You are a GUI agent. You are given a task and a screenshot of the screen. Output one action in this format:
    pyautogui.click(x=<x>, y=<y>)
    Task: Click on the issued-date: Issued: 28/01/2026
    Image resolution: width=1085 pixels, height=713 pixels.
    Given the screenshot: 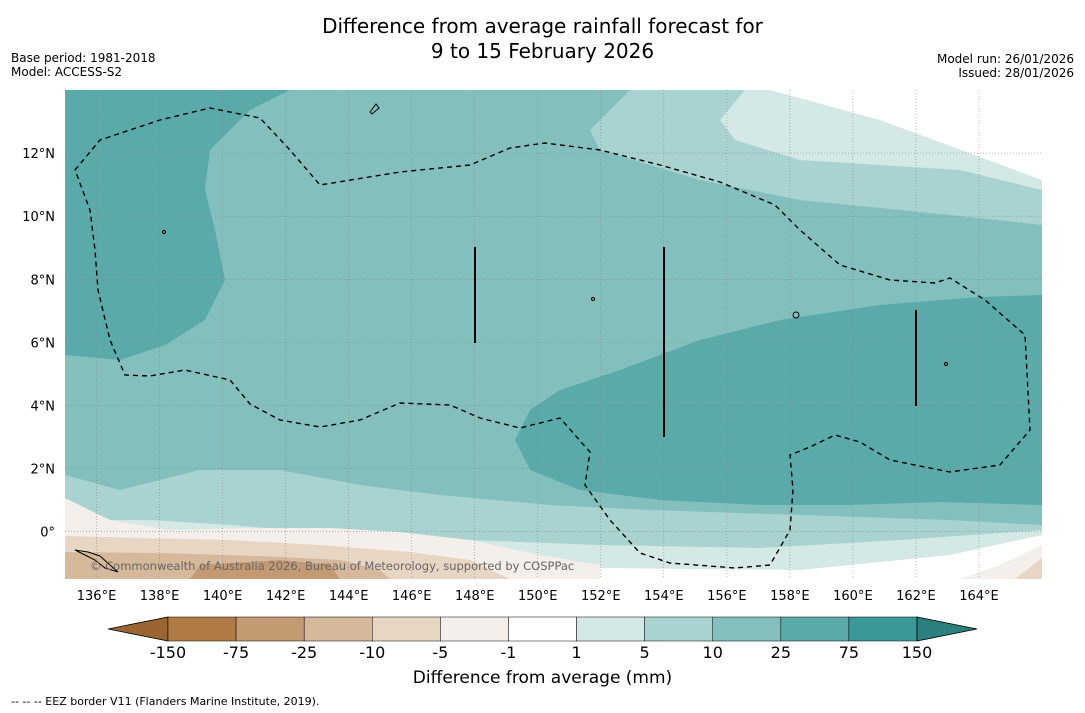 What is the action you would take?
    pyautogui.click(x=1016, y=73)
    